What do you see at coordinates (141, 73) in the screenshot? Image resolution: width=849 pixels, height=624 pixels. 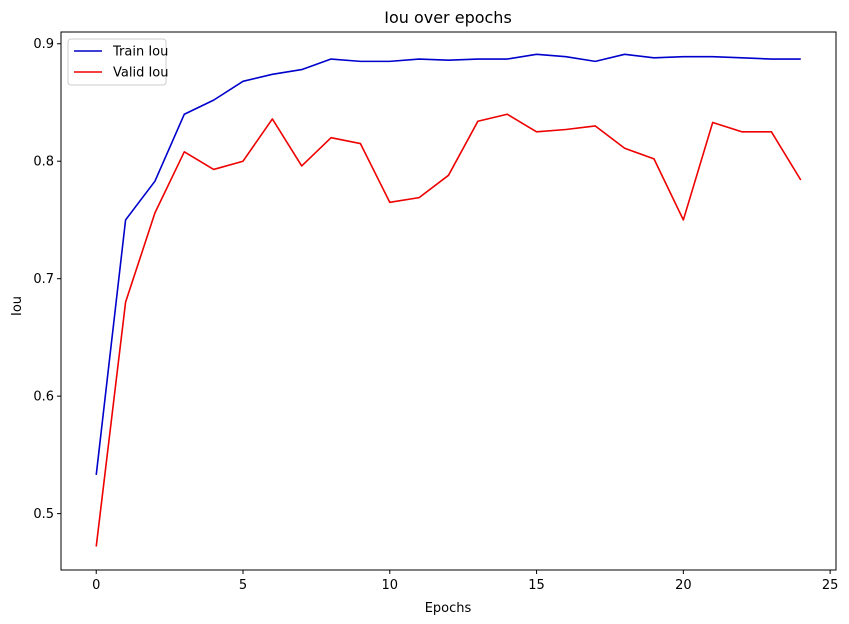 I see `legend-entry-label: Valid Iou` at bounding box center [141, 73].